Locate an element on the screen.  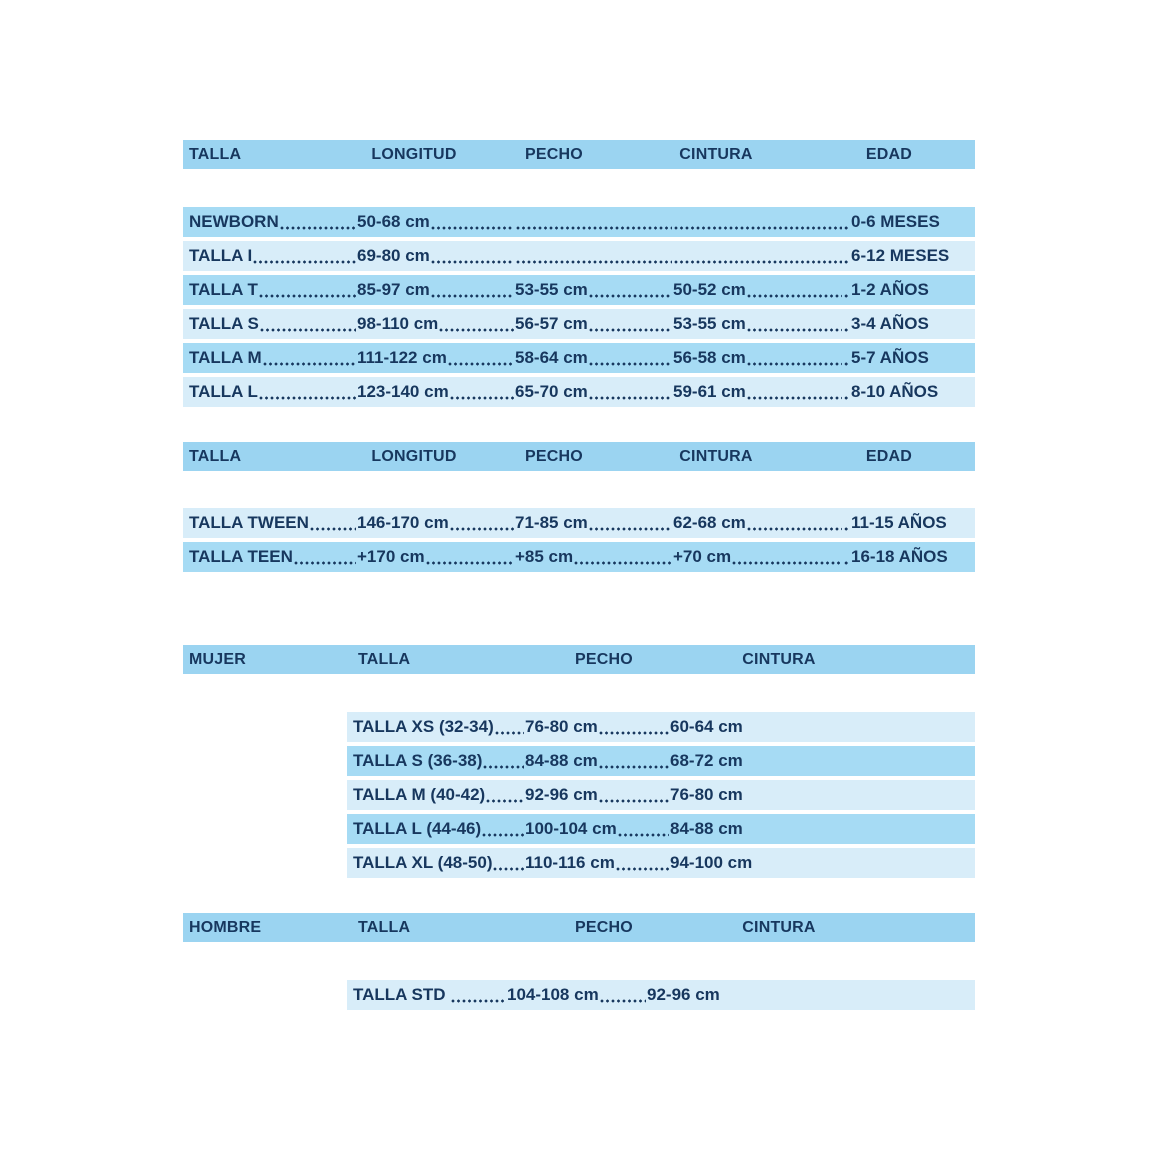
value-text: +70 cm is located at coordinates (702, 556).